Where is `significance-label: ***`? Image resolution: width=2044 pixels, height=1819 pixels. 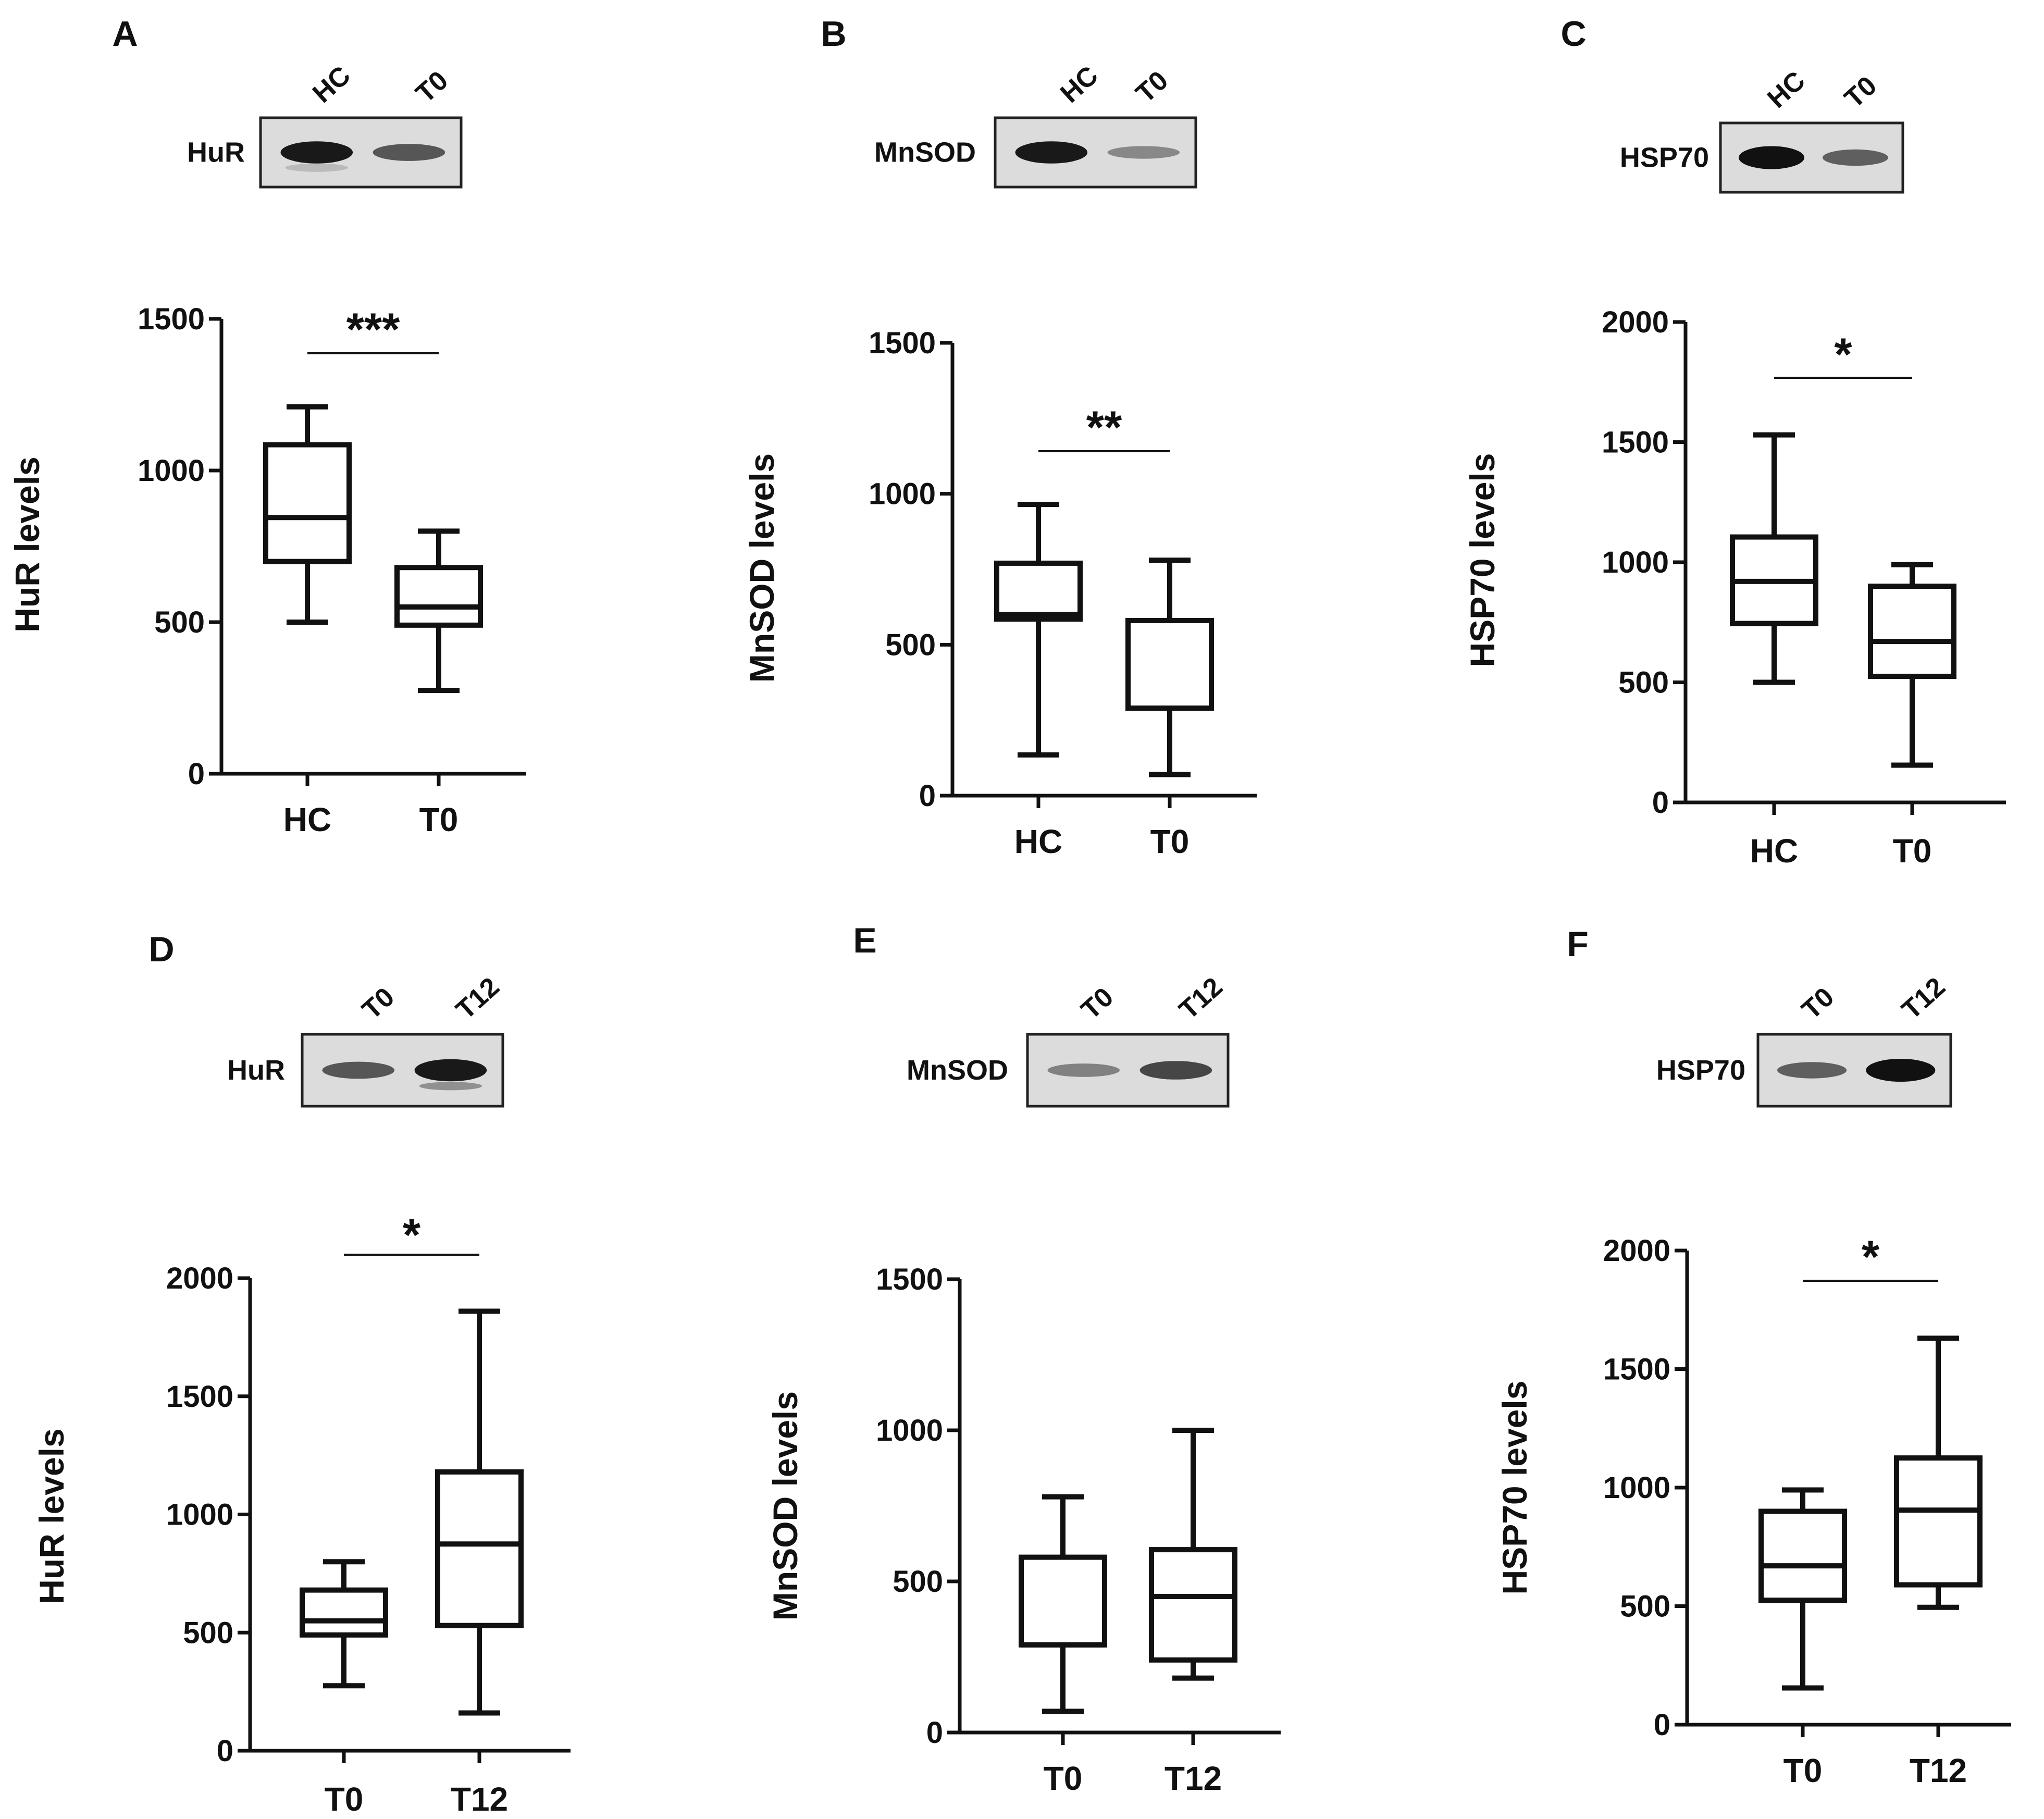
significance-label: *** is located at coordinates (373, 329).